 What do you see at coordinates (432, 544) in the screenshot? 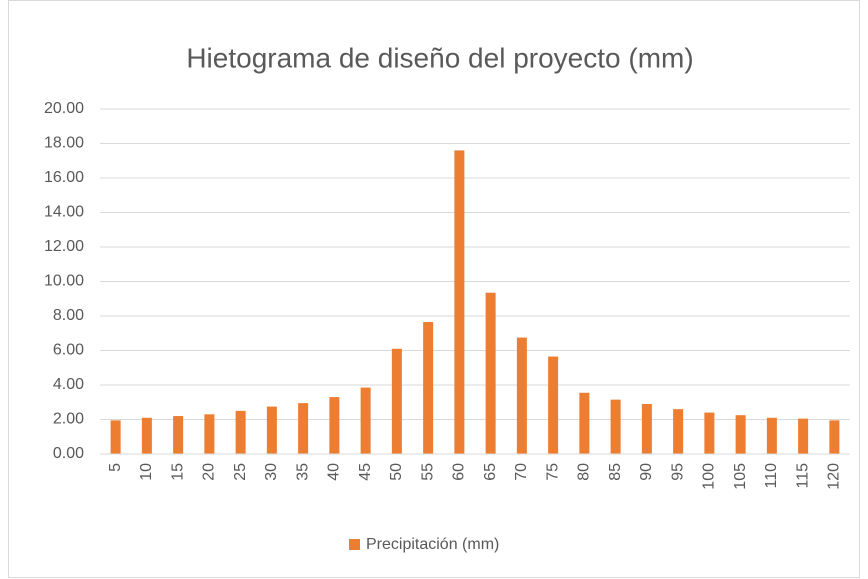
I see `legend-label: Precipitación (mm)` at bounding box center [432, 544].